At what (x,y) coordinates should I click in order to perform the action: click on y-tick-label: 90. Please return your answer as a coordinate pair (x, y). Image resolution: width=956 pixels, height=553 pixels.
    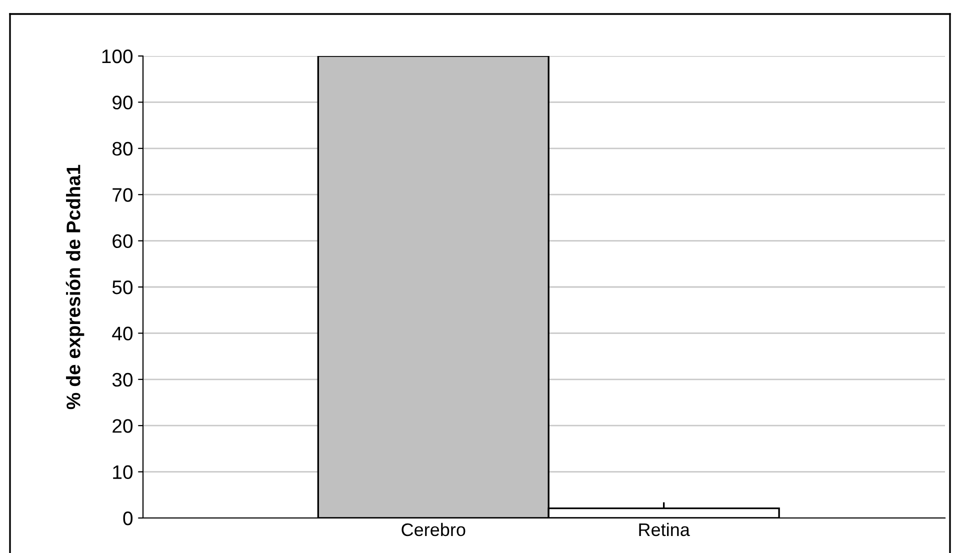
    Looking at the image, I should click on (122, 103).